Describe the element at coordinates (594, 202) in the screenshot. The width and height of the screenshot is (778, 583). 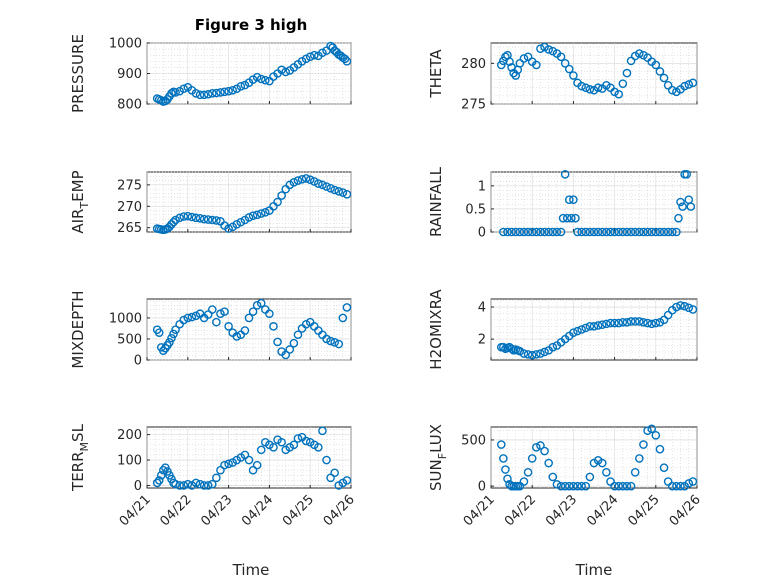
I see `grid` at that location.